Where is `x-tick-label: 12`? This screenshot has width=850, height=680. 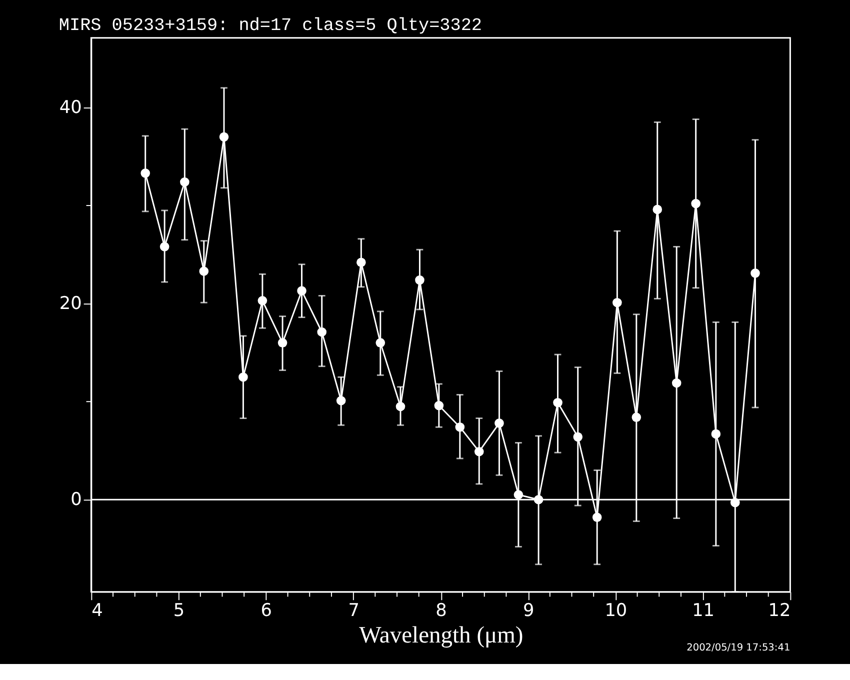 x-tick-label: 12 is located at coordinates (779, 610).